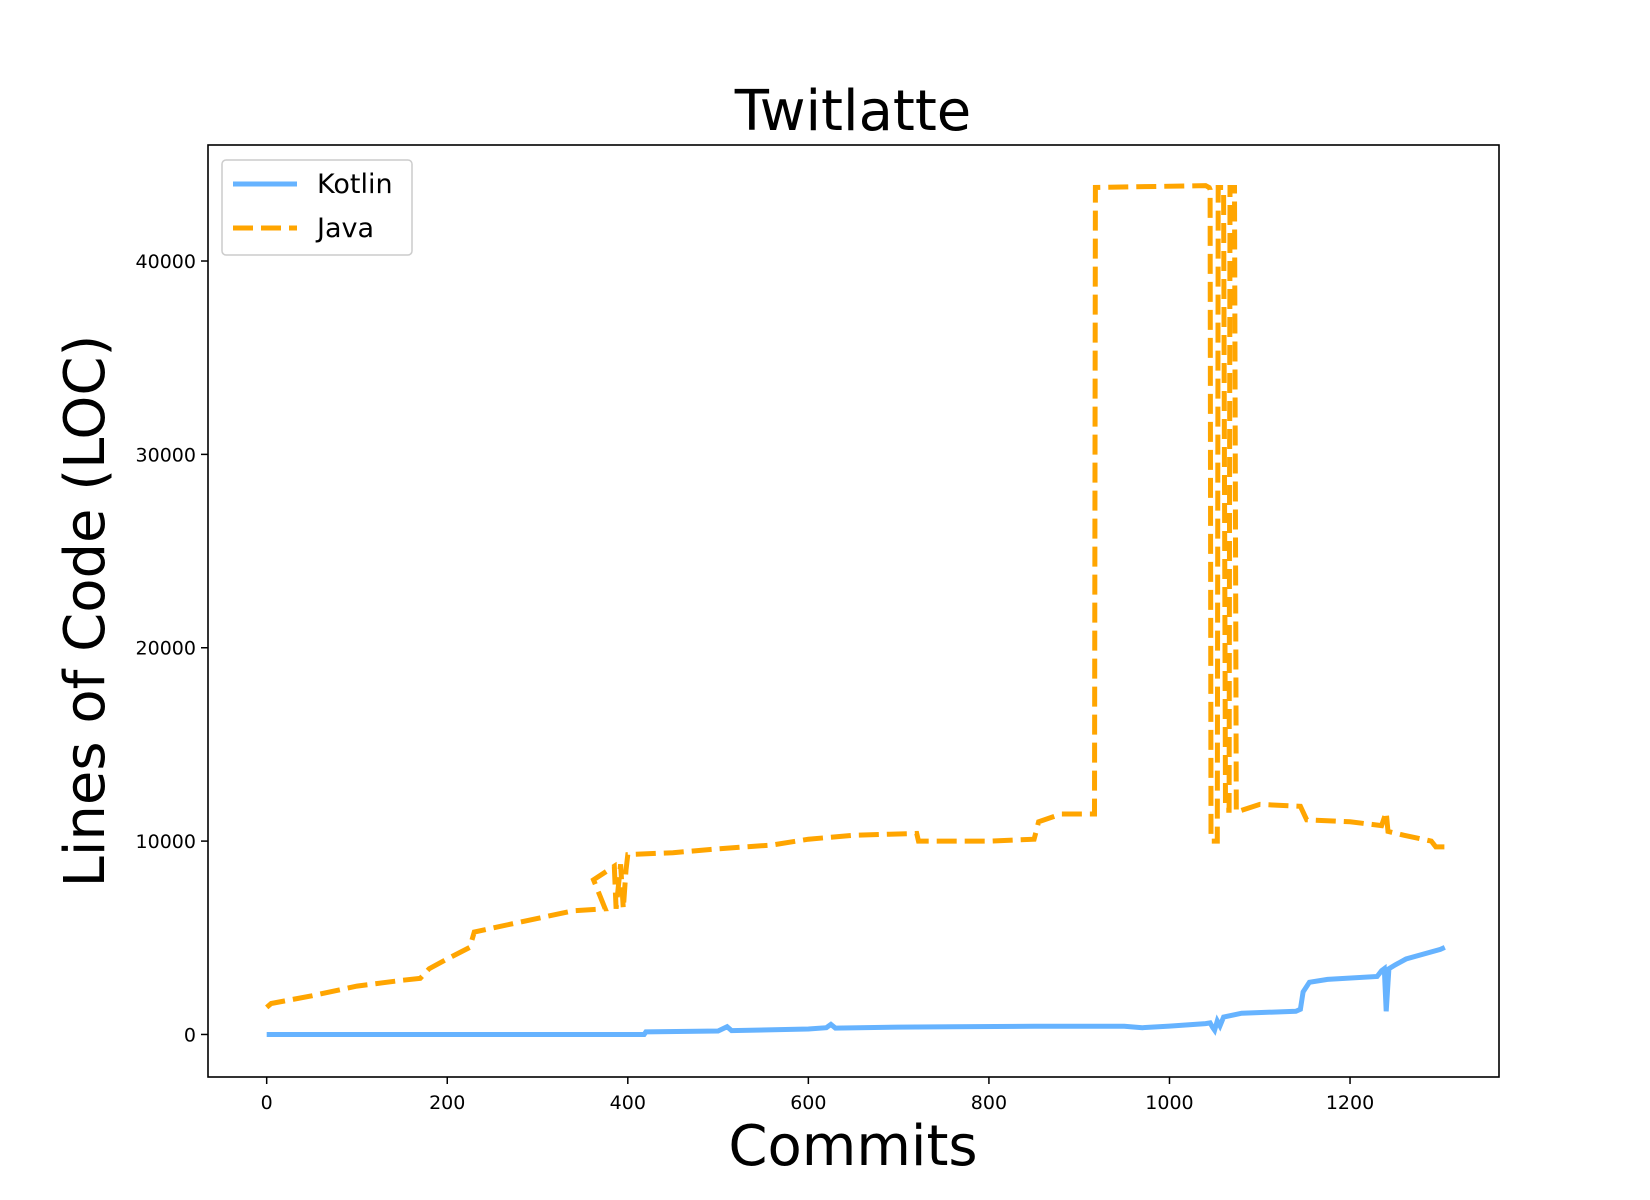 This screenshot has width=1650, height=1200. I want to click on y-tick-label: 10000, so click(166, 842).